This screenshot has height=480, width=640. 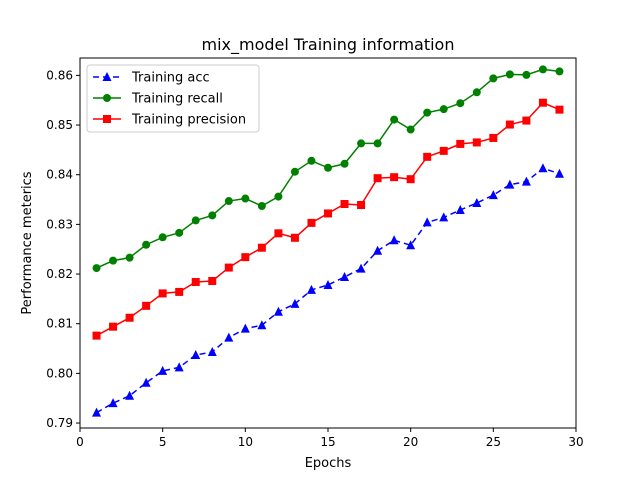 What do you see at coordinates (163, 442) in the screenshot?
I see `x-tick-label: 5` at bounding box center [163, 442].